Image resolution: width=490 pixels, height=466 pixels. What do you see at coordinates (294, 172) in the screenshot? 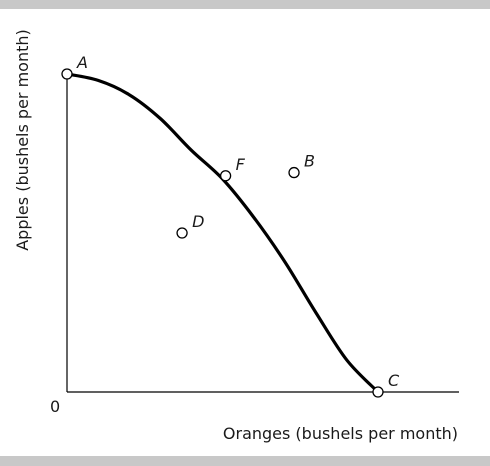
I see `point-b-marker` at bounding box center [294, 172].